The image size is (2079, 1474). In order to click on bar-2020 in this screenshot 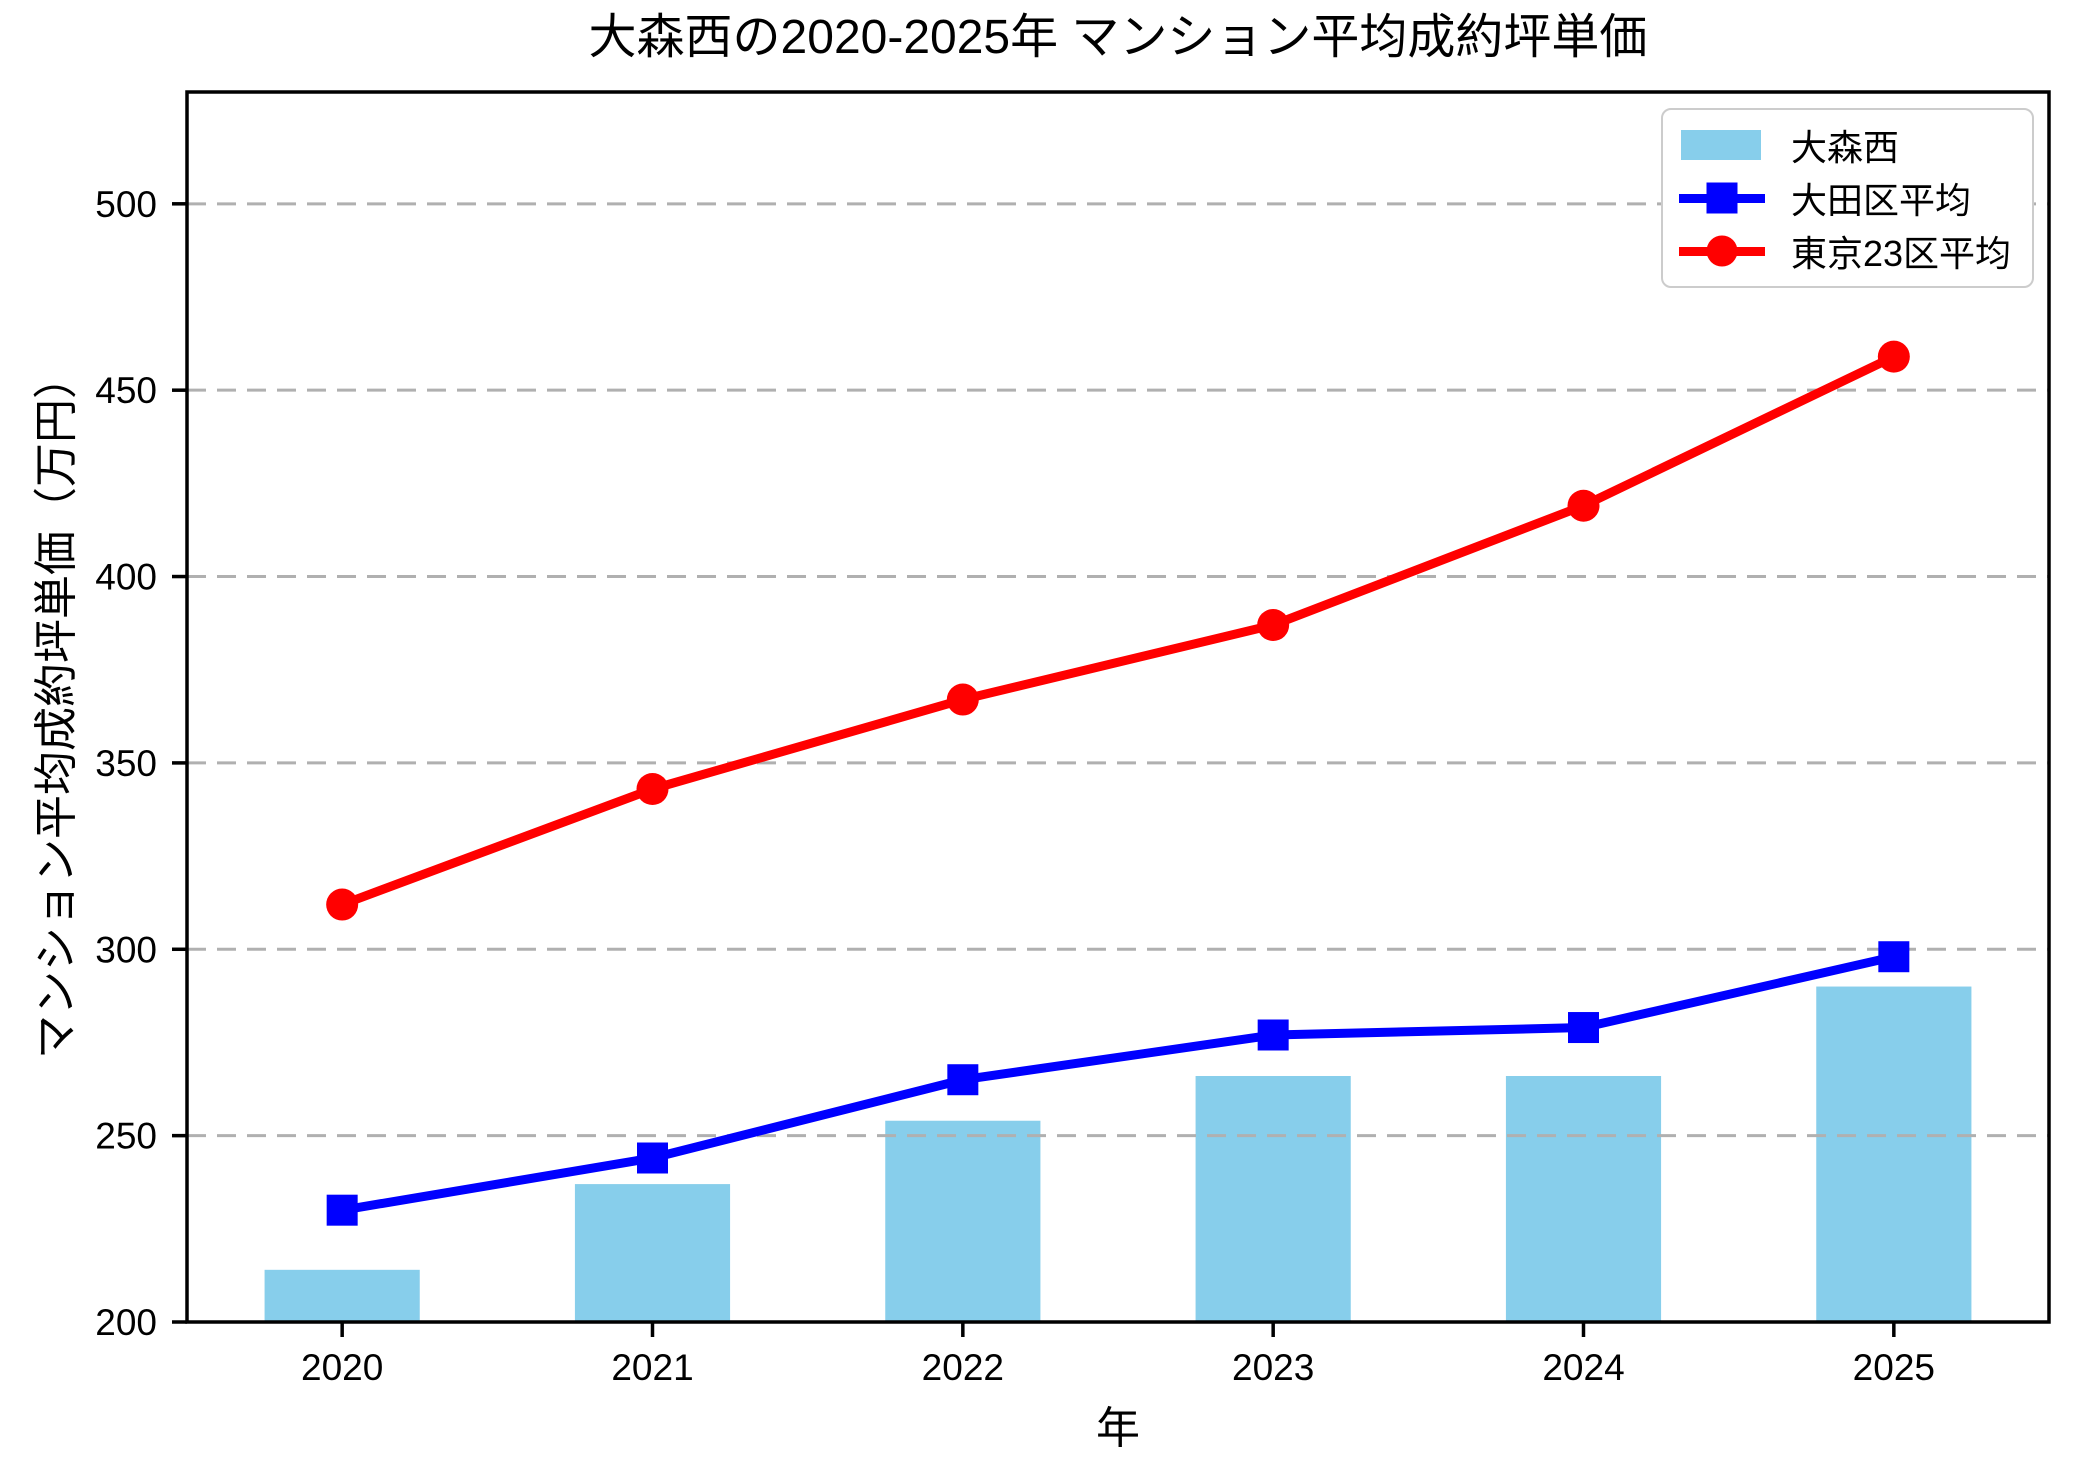, I will do `click(342, 1295)`.